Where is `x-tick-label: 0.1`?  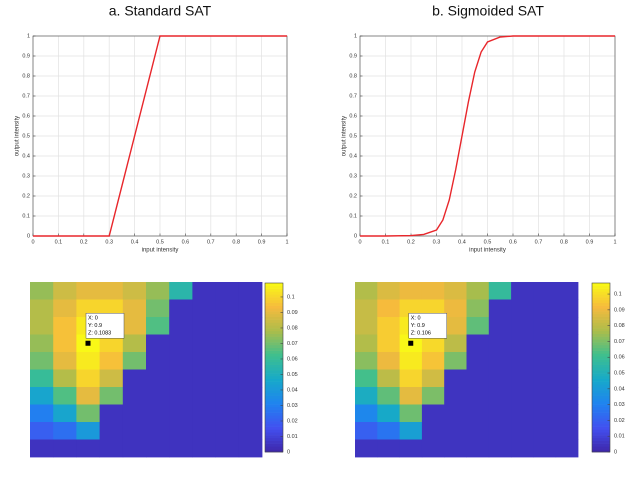
x-tick-label: 0.1 is located at coordinates (59, 242).